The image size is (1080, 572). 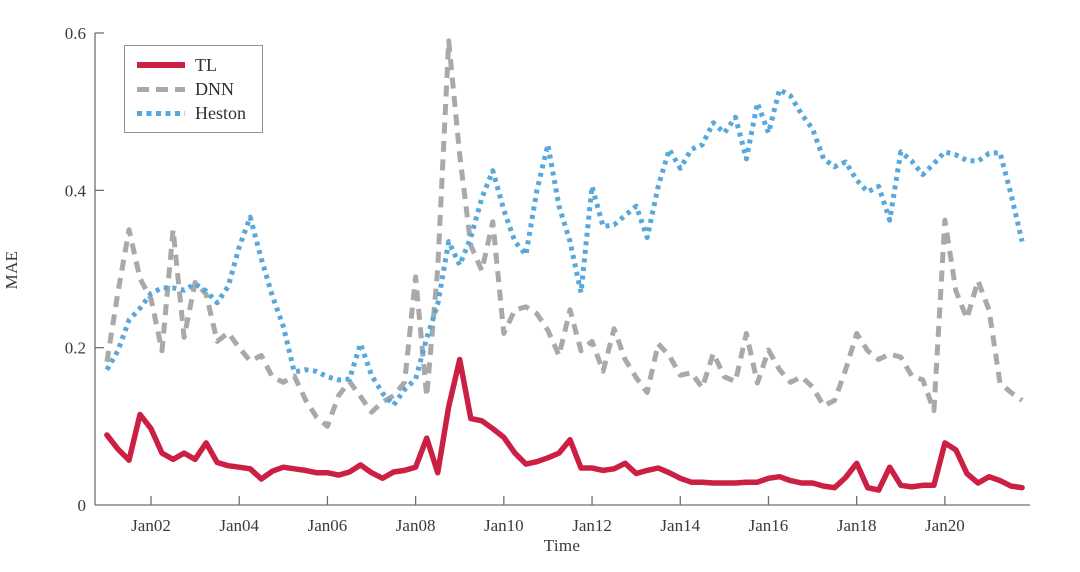 What do you see at coordinates (328, 525) in the screenshot?
I see `x-tick-label: Jan06` at bounding box center [328, 525].